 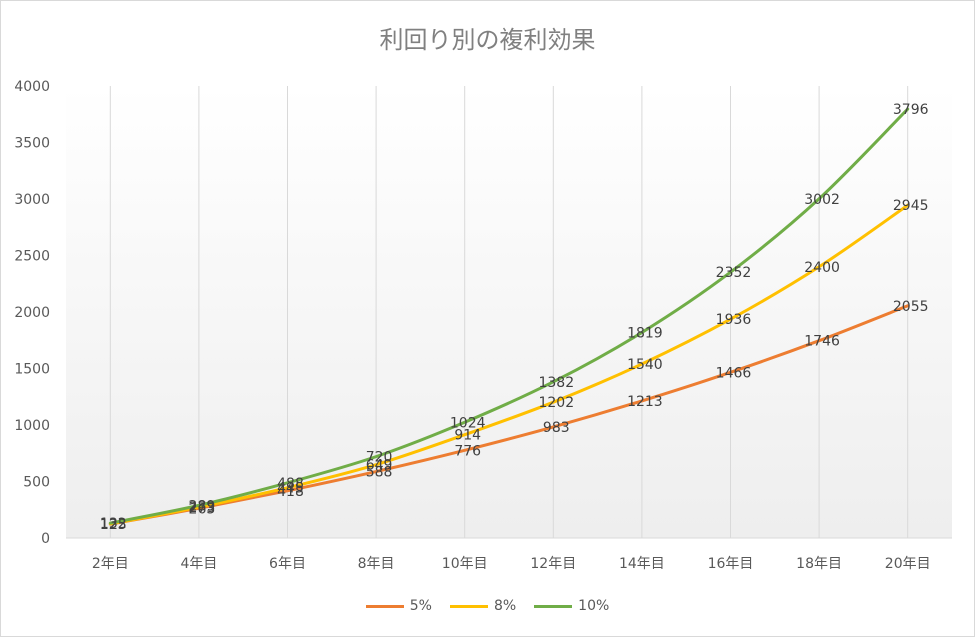 I want to click on legend-item: 5%, so click(x=398, y=606).